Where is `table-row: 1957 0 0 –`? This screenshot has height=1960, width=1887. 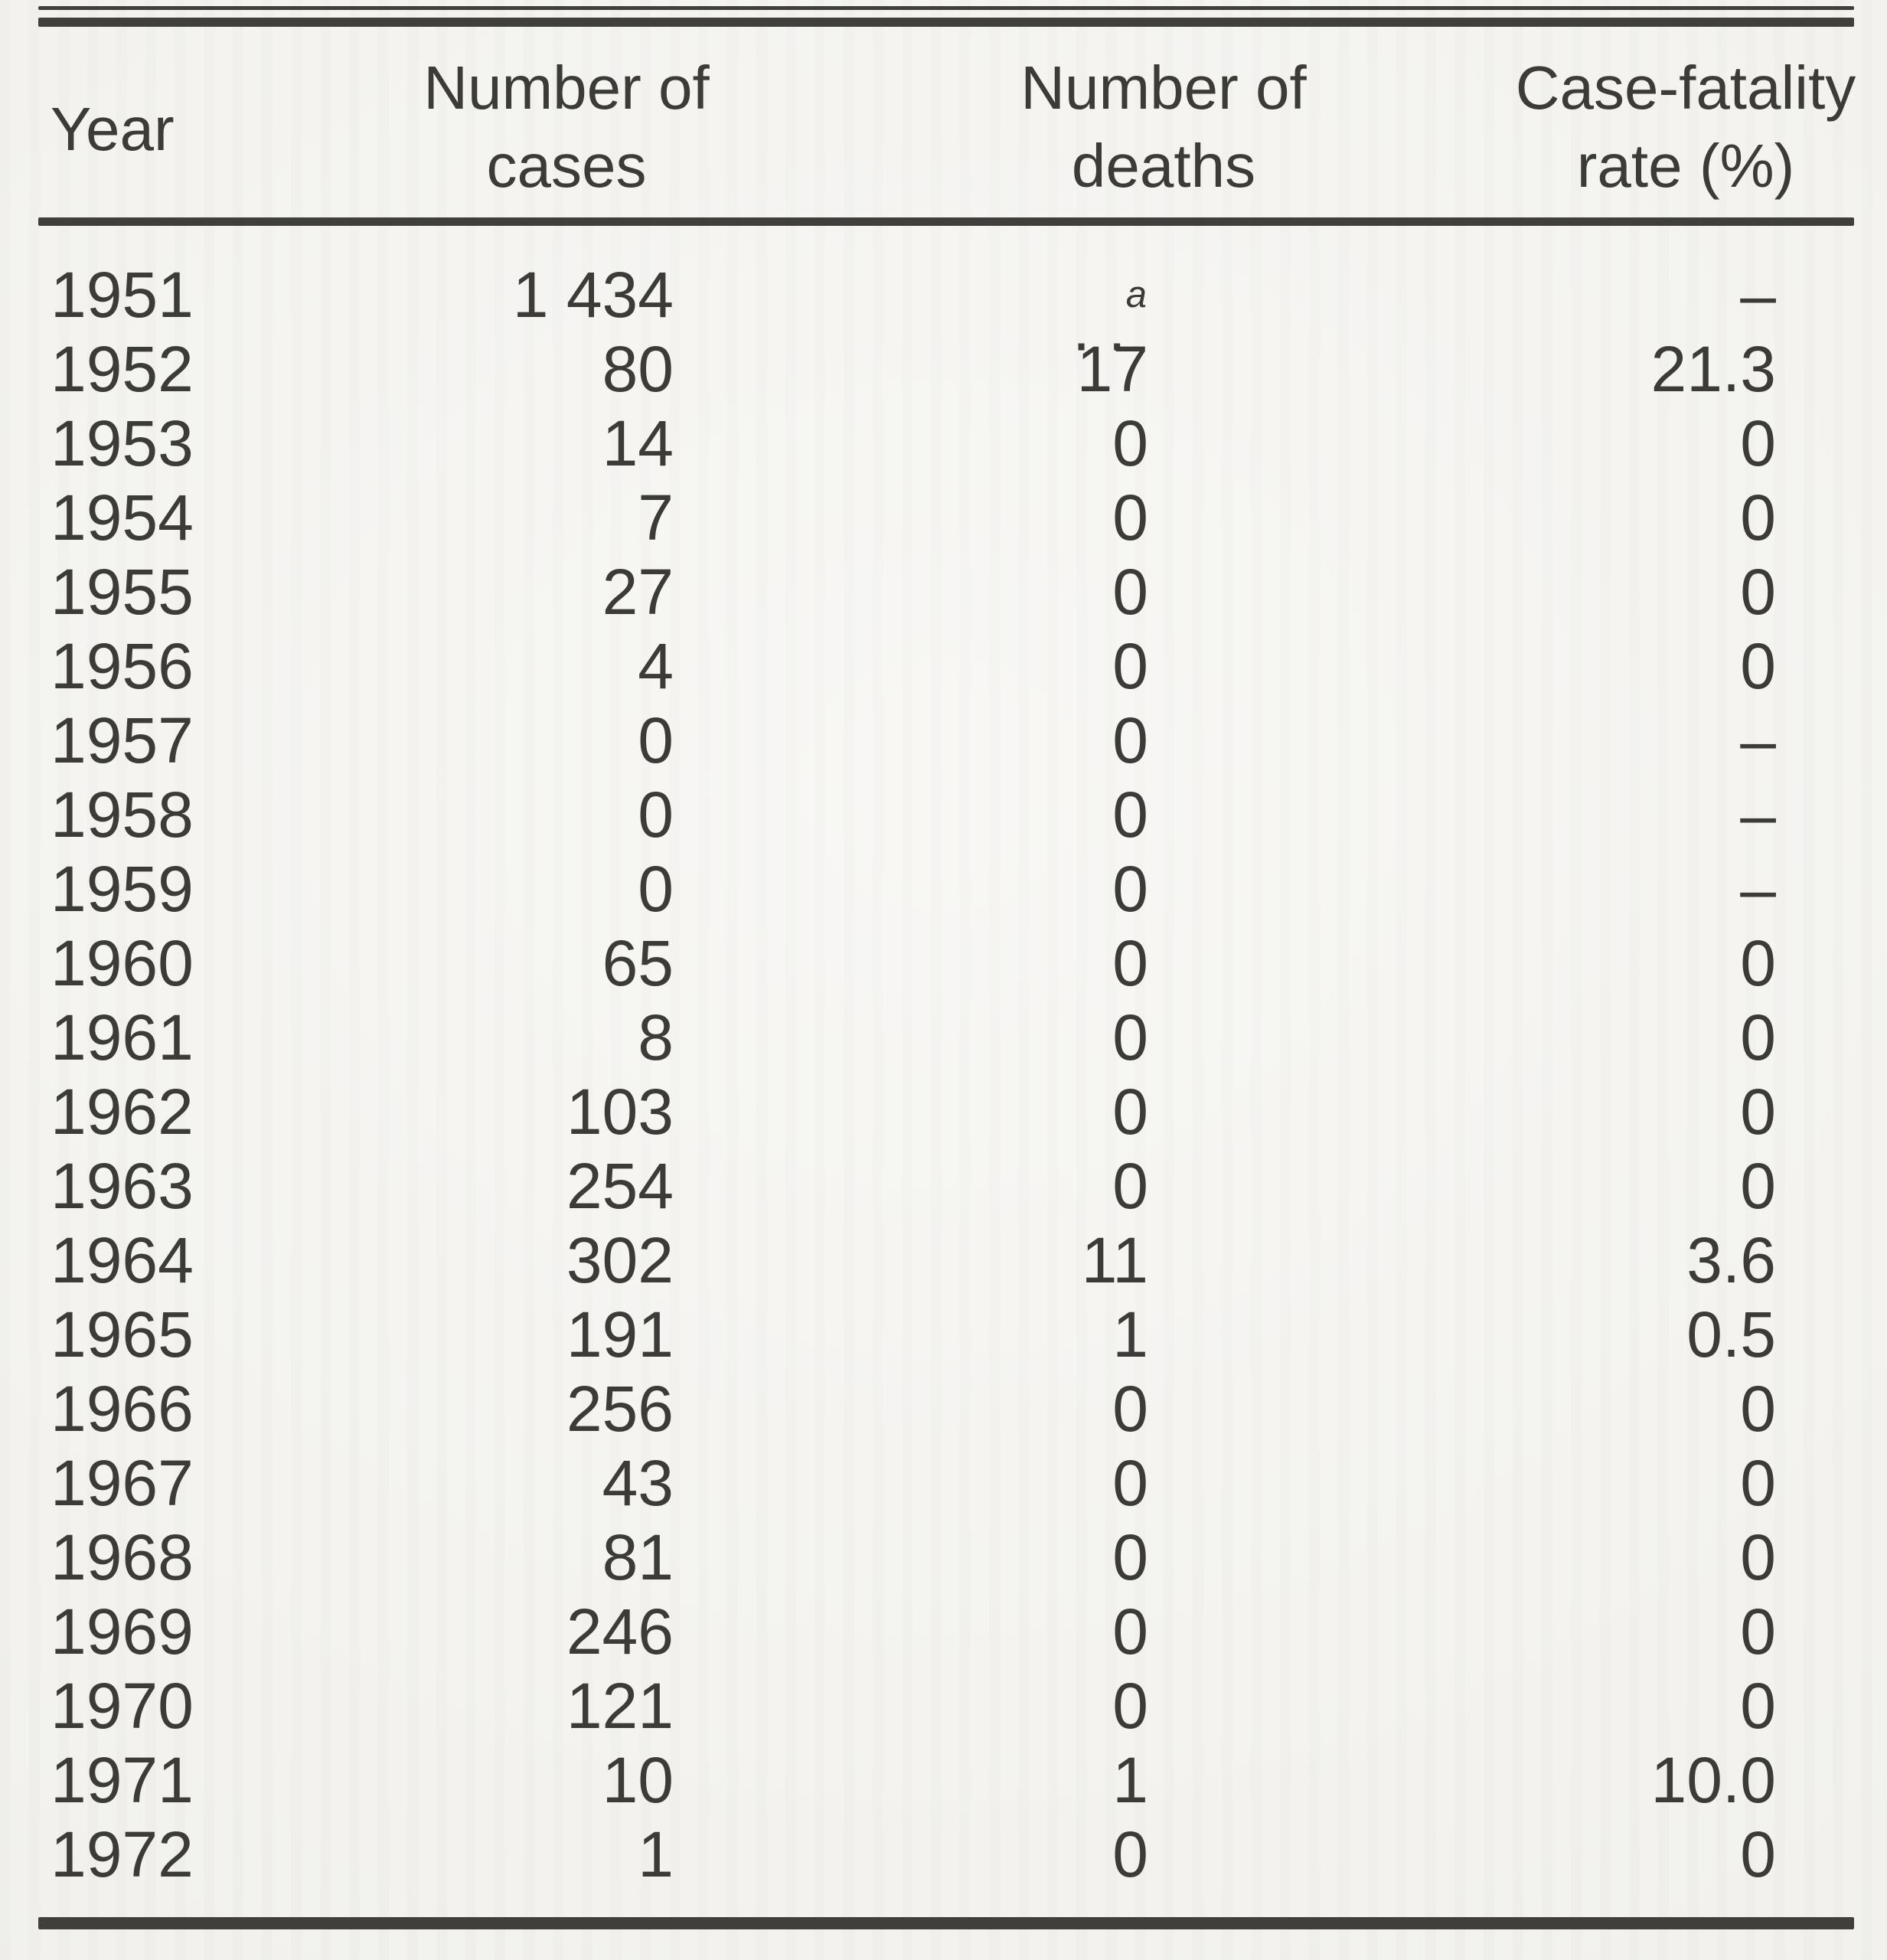
table-row: 1957 0 0 – is located at coordinates (943, 741).